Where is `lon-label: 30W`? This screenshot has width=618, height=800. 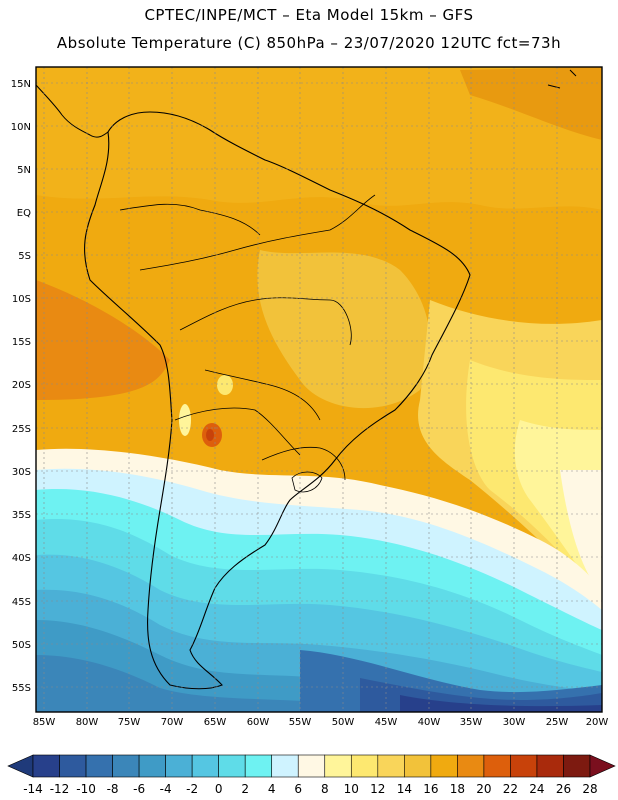 lon-label: 30W is located at coordinates (514, 722).